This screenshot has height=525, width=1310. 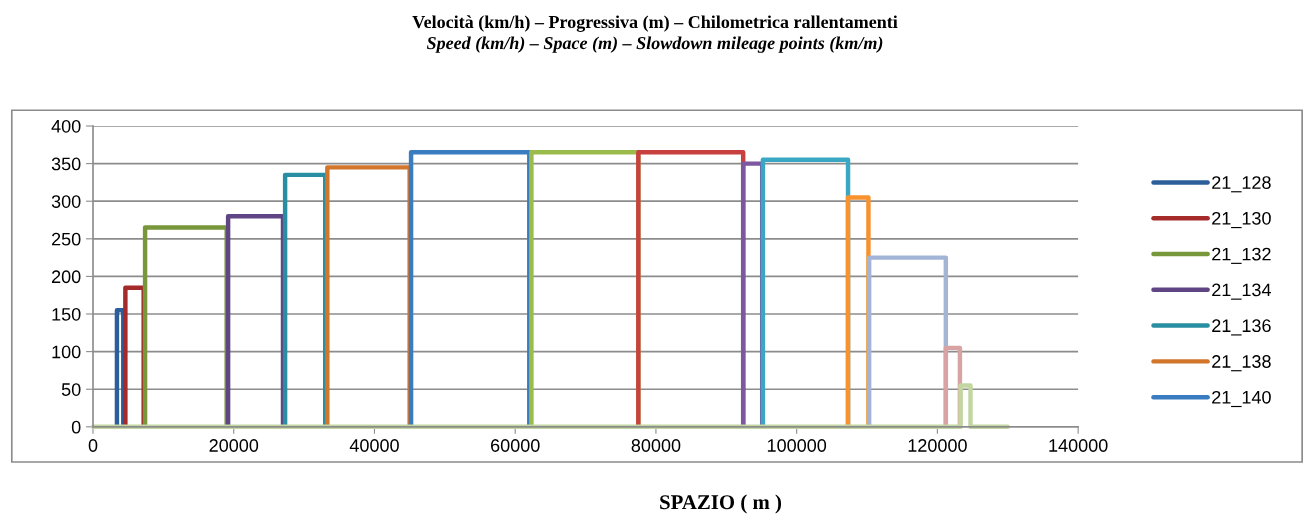 I want to click on y-tick-label: 300, so click(x=66, y=201).